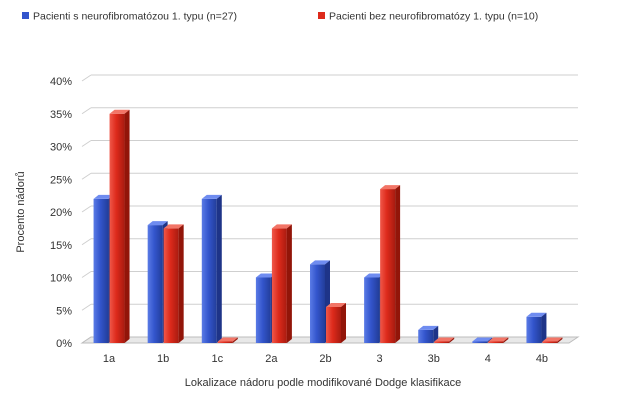 The width and height of the screenshot is (629, 396). What do you see at coordinates (61, 246) in the screenshot?
I see `y-tick-label: 15%` at bounding box center [61, 246].